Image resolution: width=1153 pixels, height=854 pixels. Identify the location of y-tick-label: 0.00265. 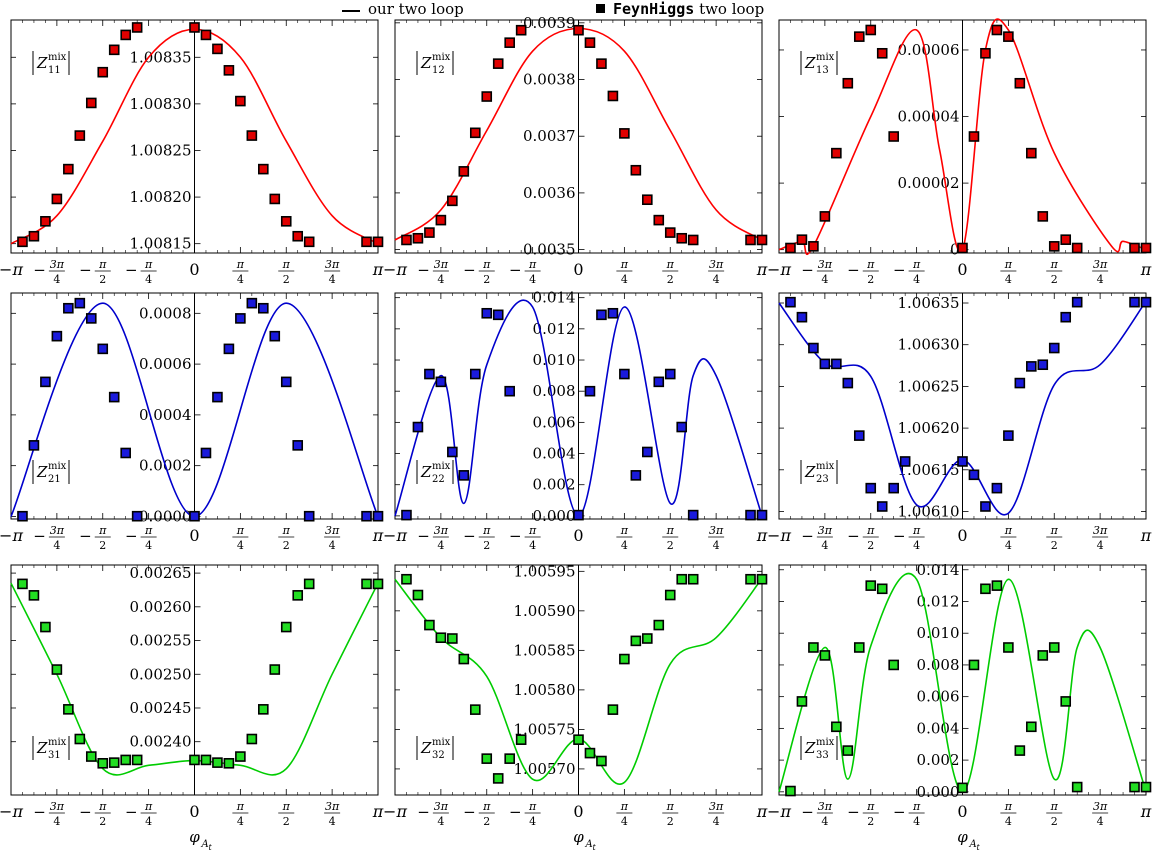
(160, 573).